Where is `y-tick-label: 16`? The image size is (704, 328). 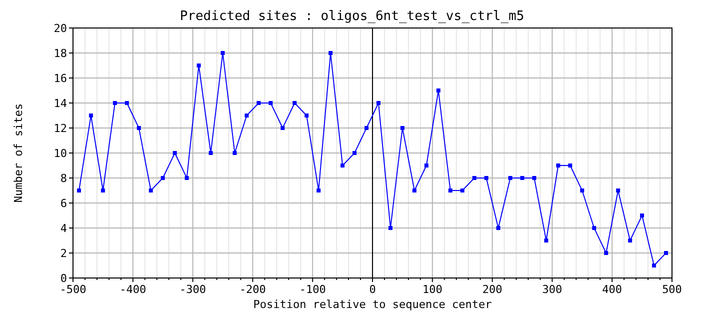 y-tick-label: 16 is located at coordinates (60, 78).